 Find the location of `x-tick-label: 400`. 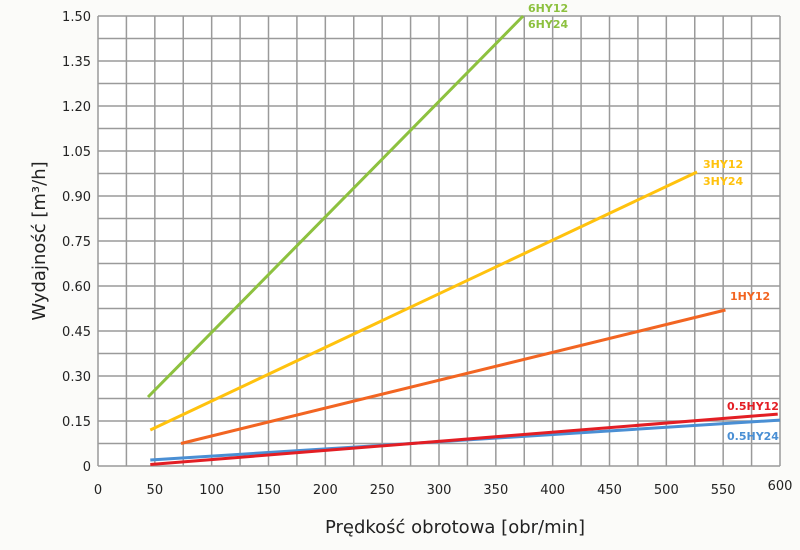

x-tick-label: 400 is located at coordinates (552, 490).